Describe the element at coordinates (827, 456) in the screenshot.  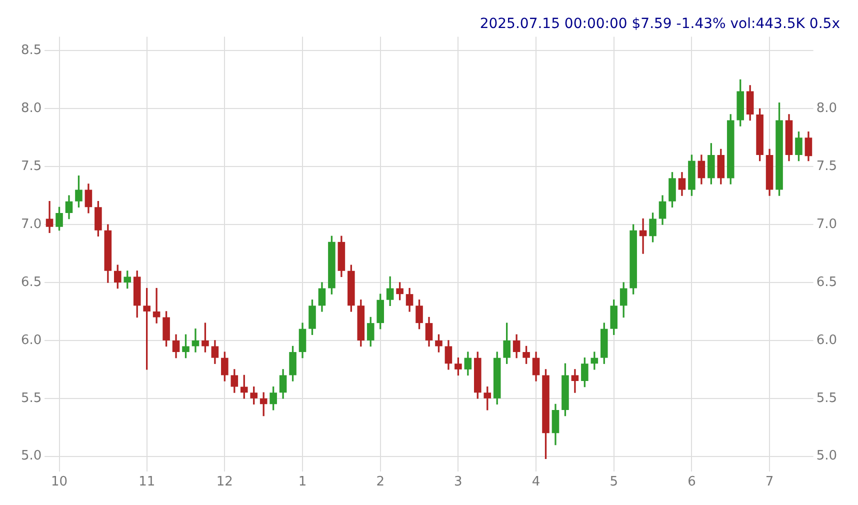
I see `y2-tick-label: 5.0` at that location.